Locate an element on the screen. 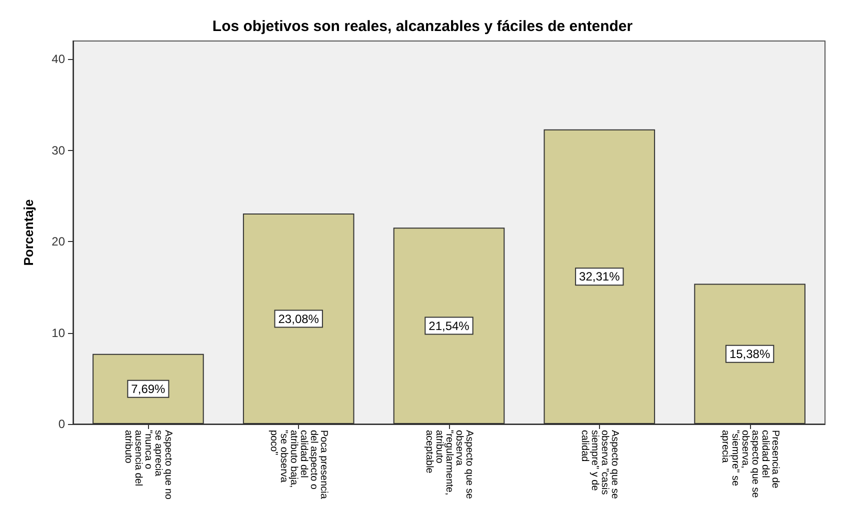 The height and width of the screenshot is (524, 845). y-tick-label: 10 is located at coordinates (59, 333).